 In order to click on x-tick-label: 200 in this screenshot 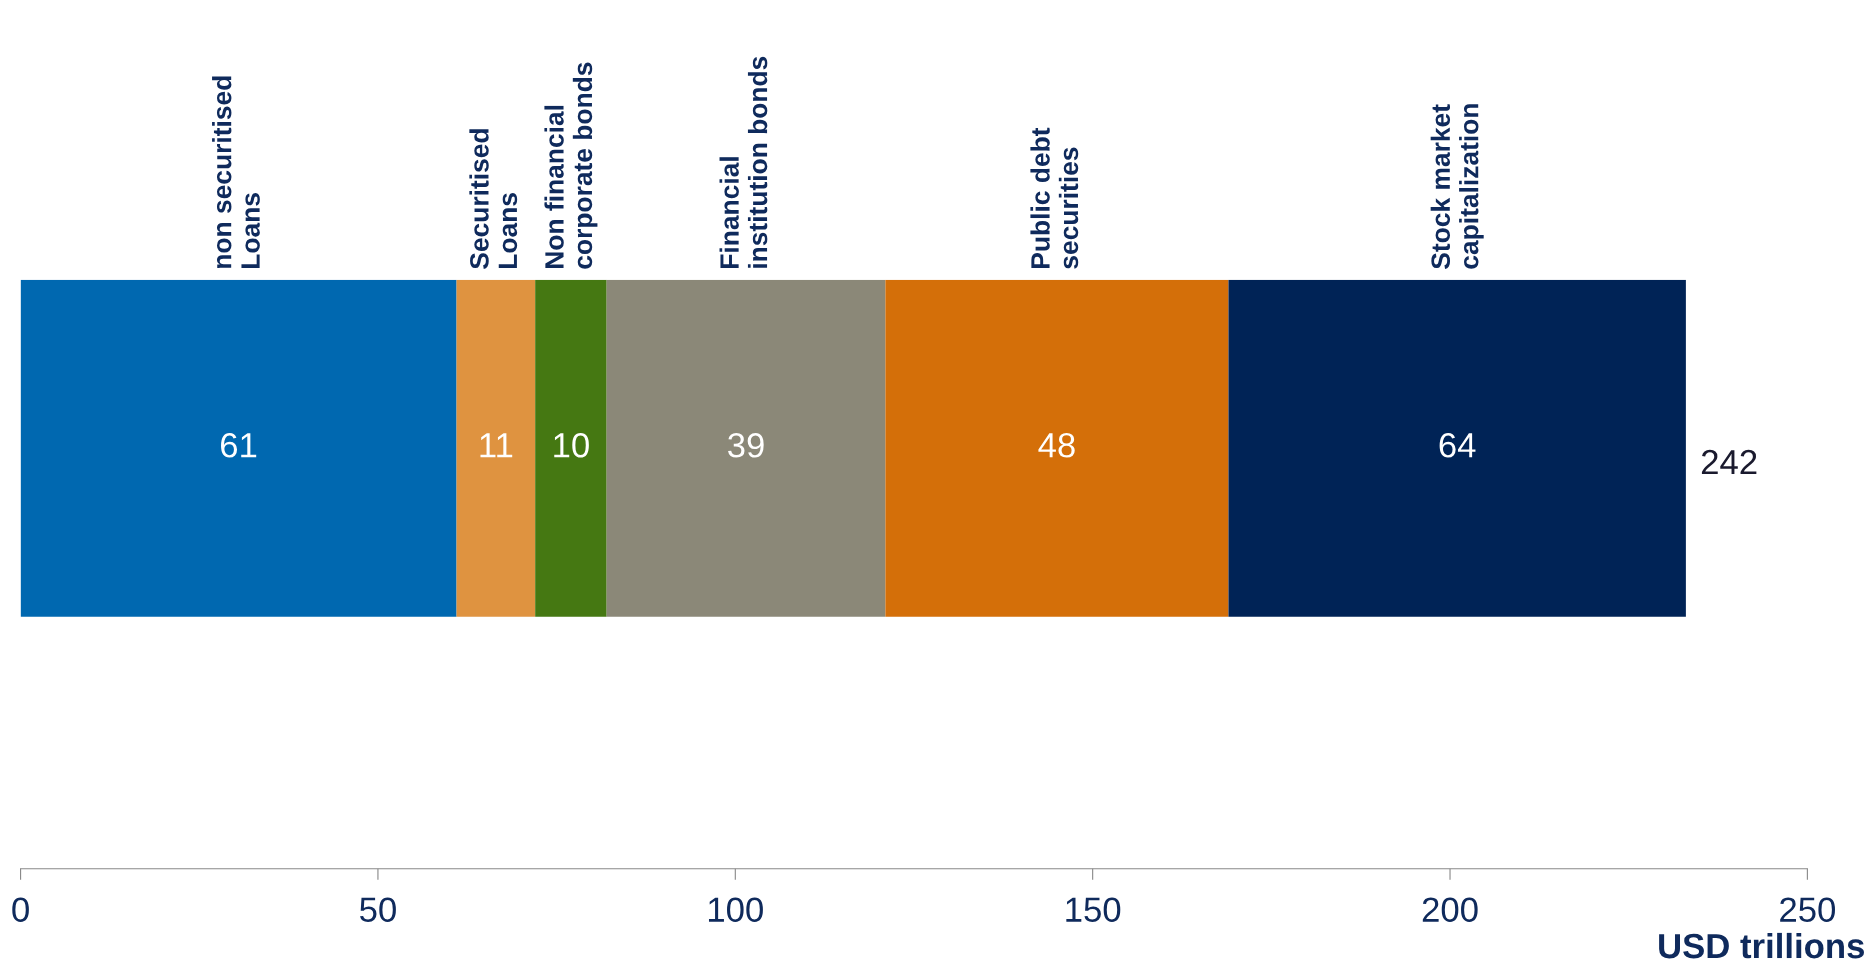, I will do `click(1450, 910)`.